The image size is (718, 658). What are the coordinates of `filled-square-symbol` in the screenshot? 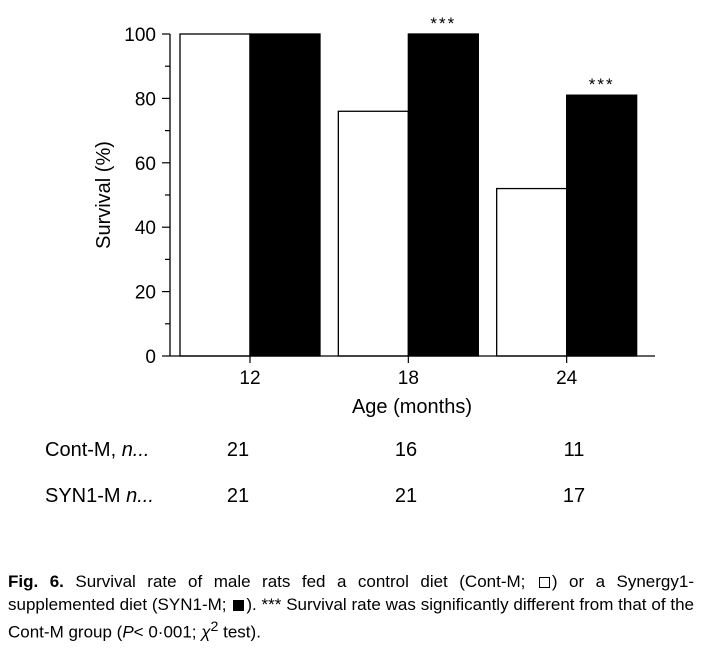 It's located at (239, 605).